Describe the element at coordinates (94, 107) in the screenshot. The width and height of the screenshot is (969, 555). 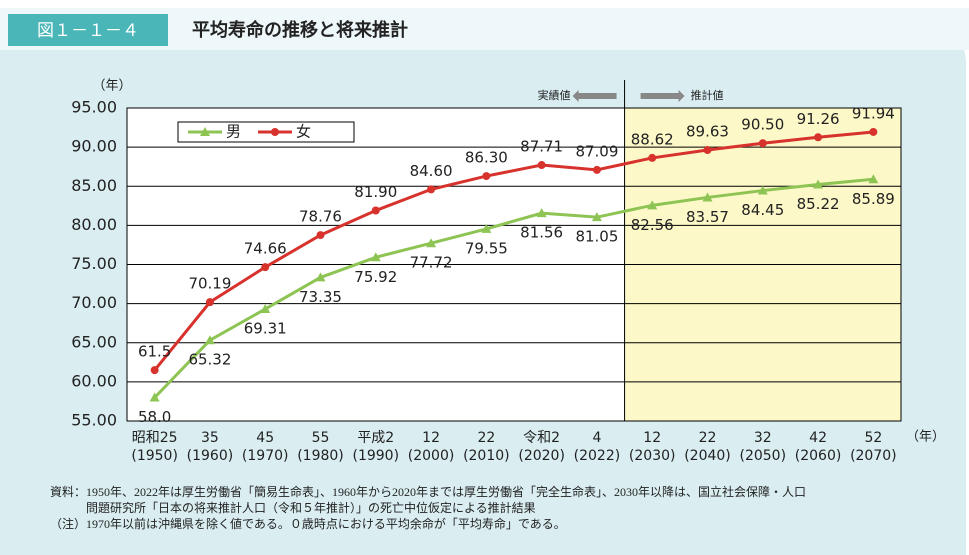
I see `y-tick-label: 95.00` at that location.